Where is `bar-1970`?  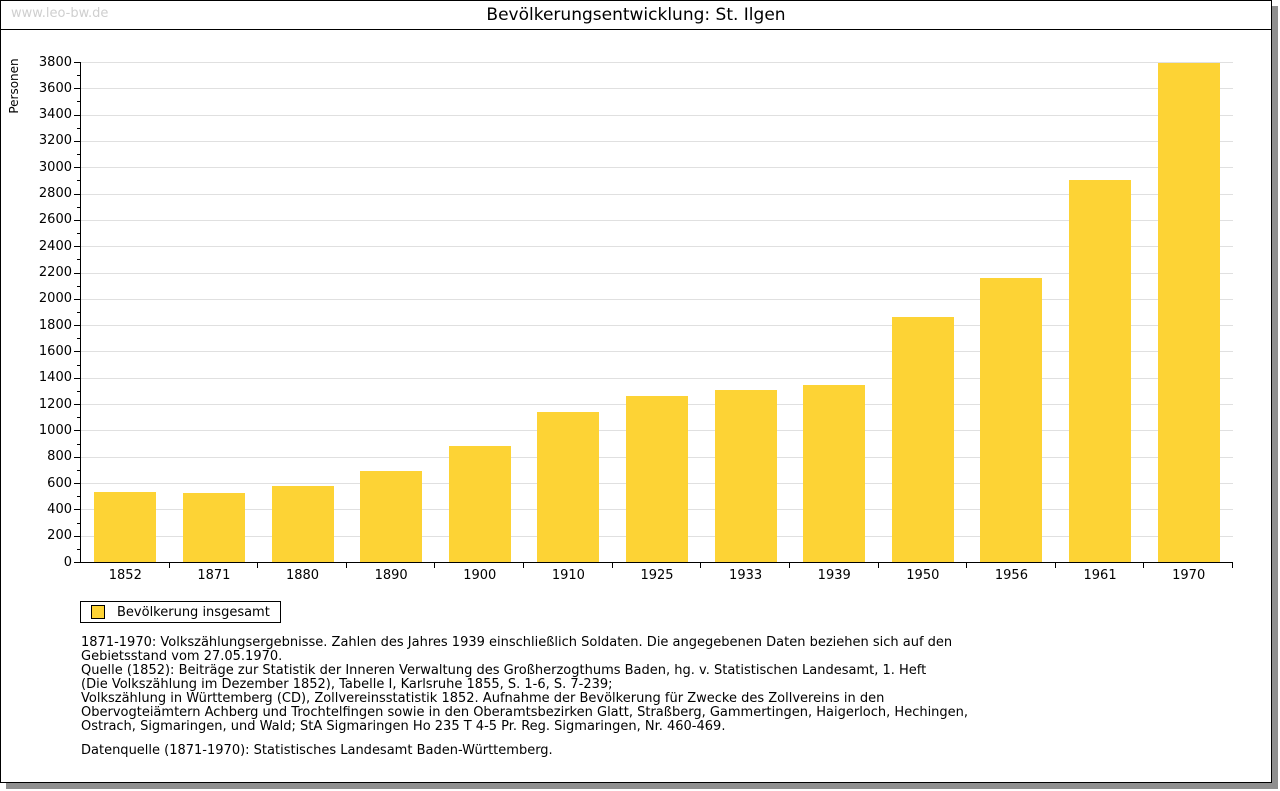 bar-1970 is located at coordinates (1188, 312).